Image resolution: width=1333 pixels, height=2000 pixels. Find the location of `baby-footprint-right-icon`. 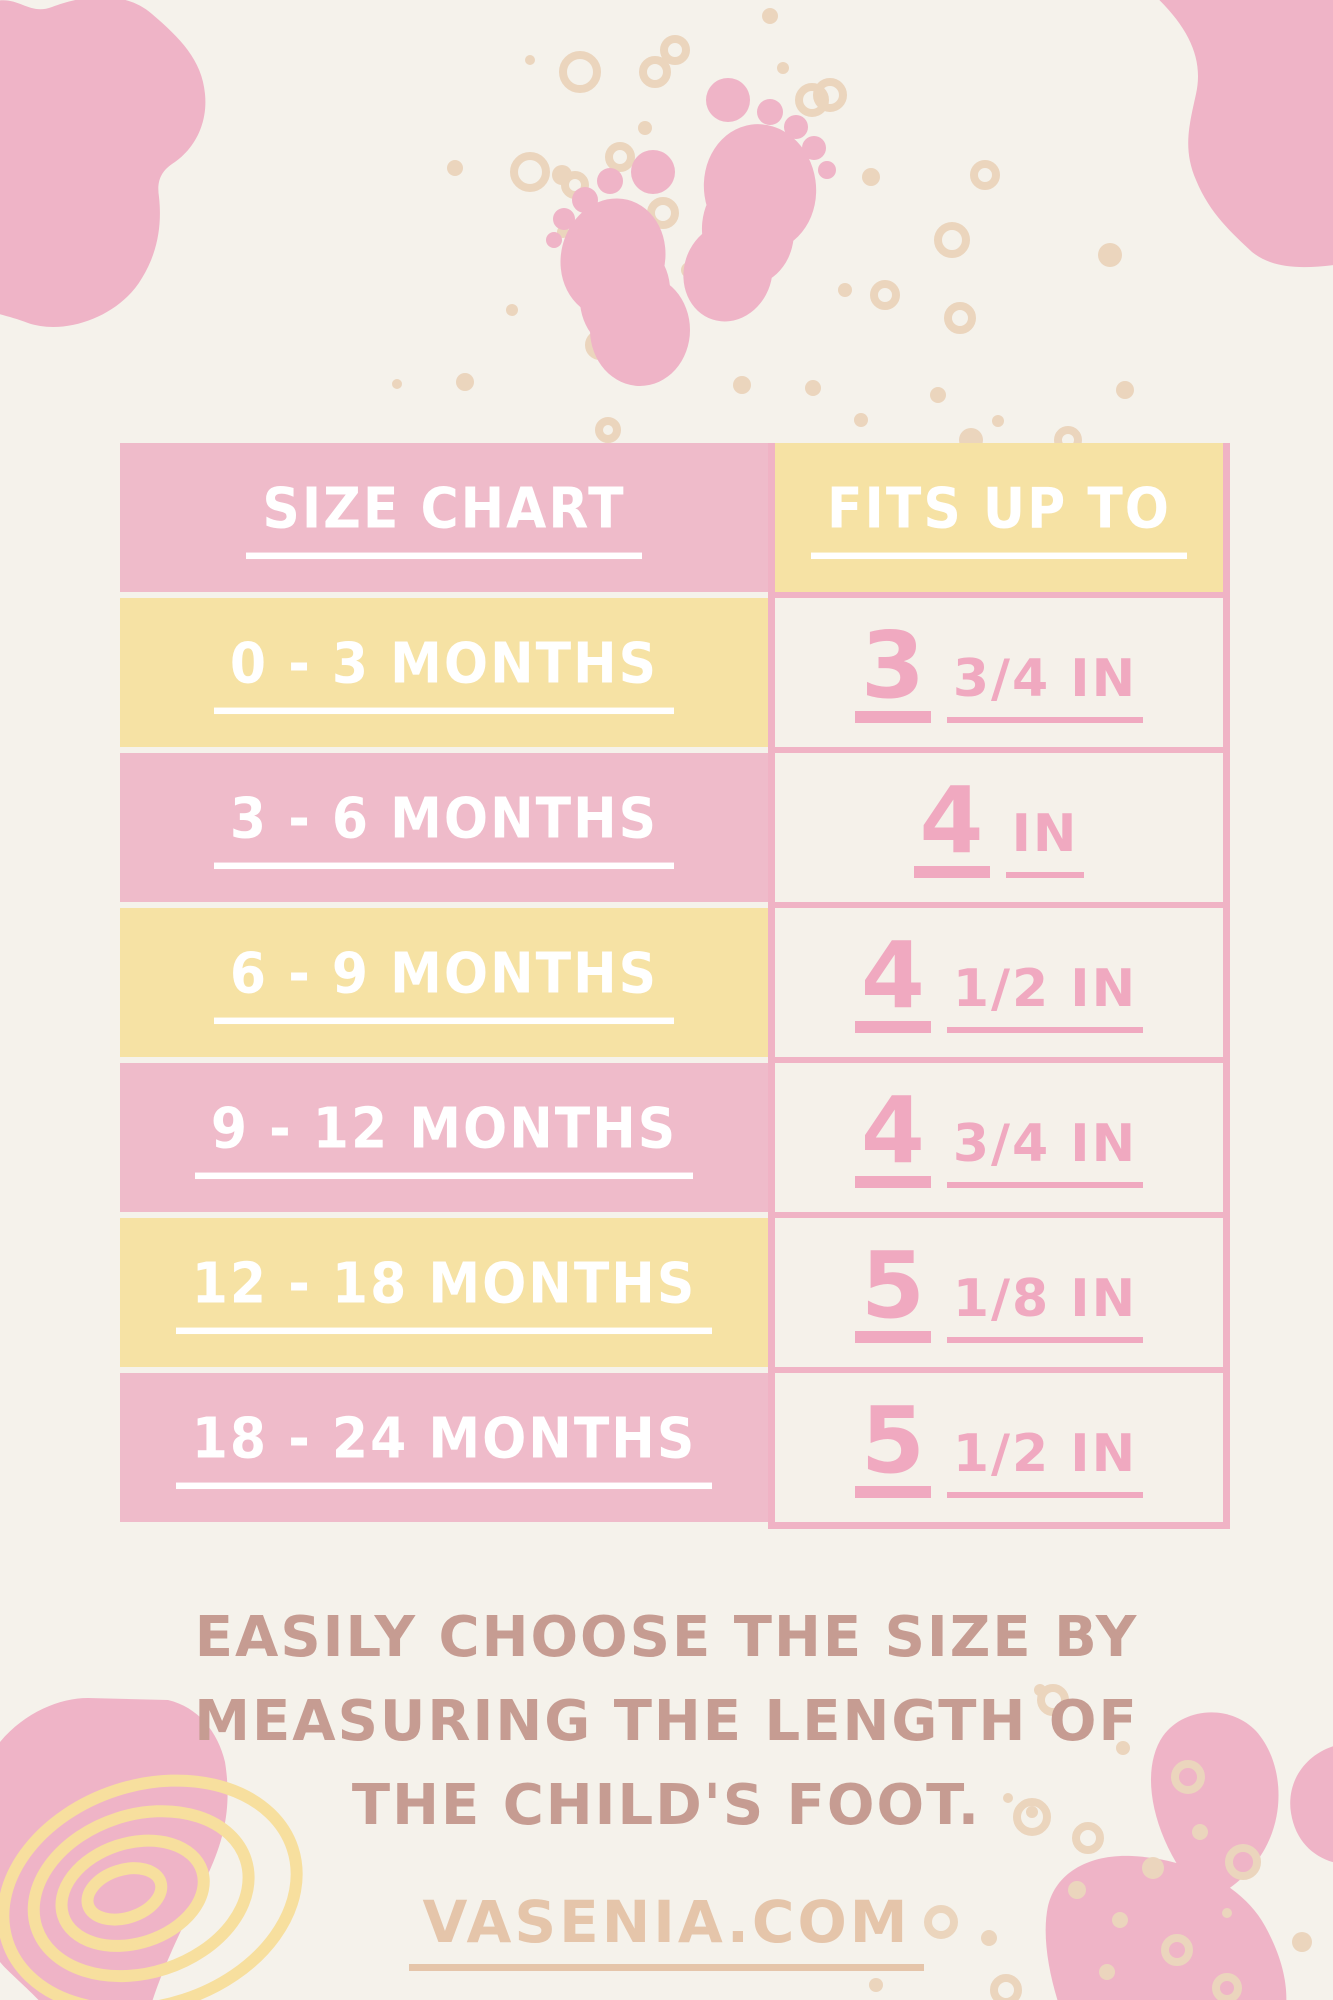

baby-footprint-right-icon is located at coordinates (759, 200).